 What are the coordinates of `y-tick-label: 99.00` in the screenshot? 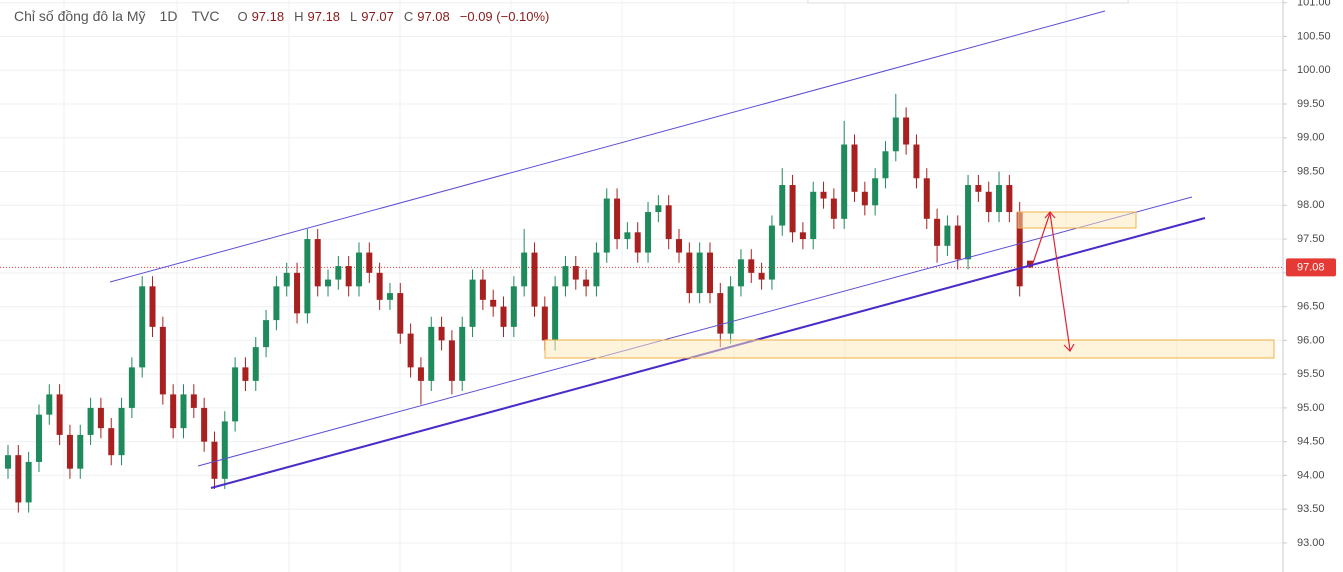 It's located at (1311, 138).